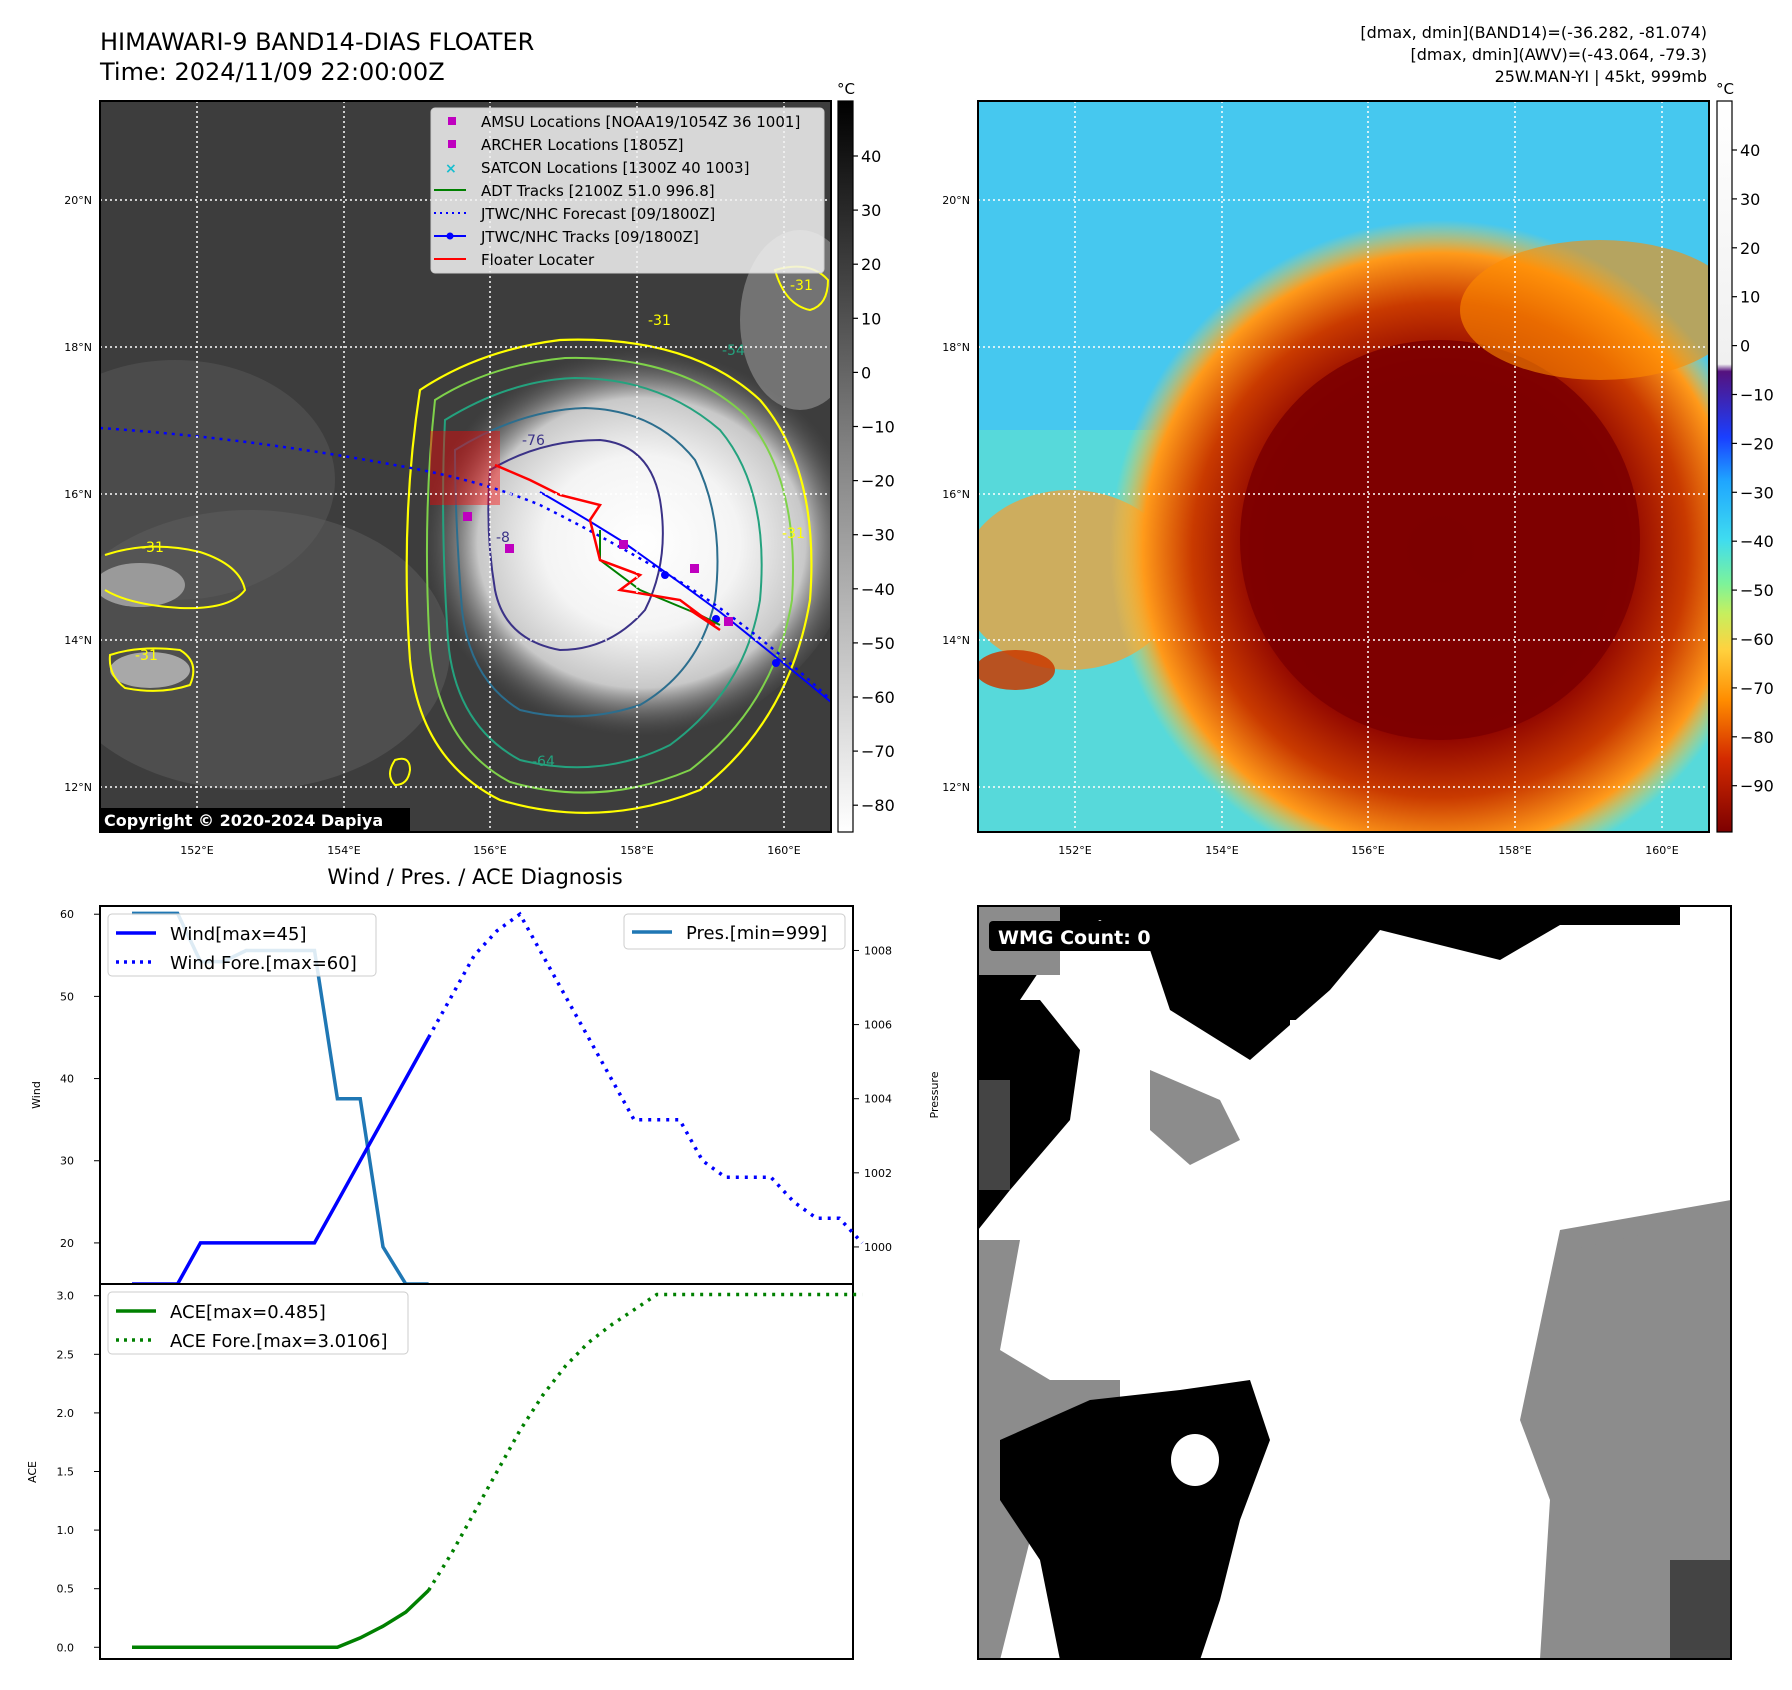  Describe the element at coordinates (242, 945) in the screenshot. I see `wind-legend-box` at that location.